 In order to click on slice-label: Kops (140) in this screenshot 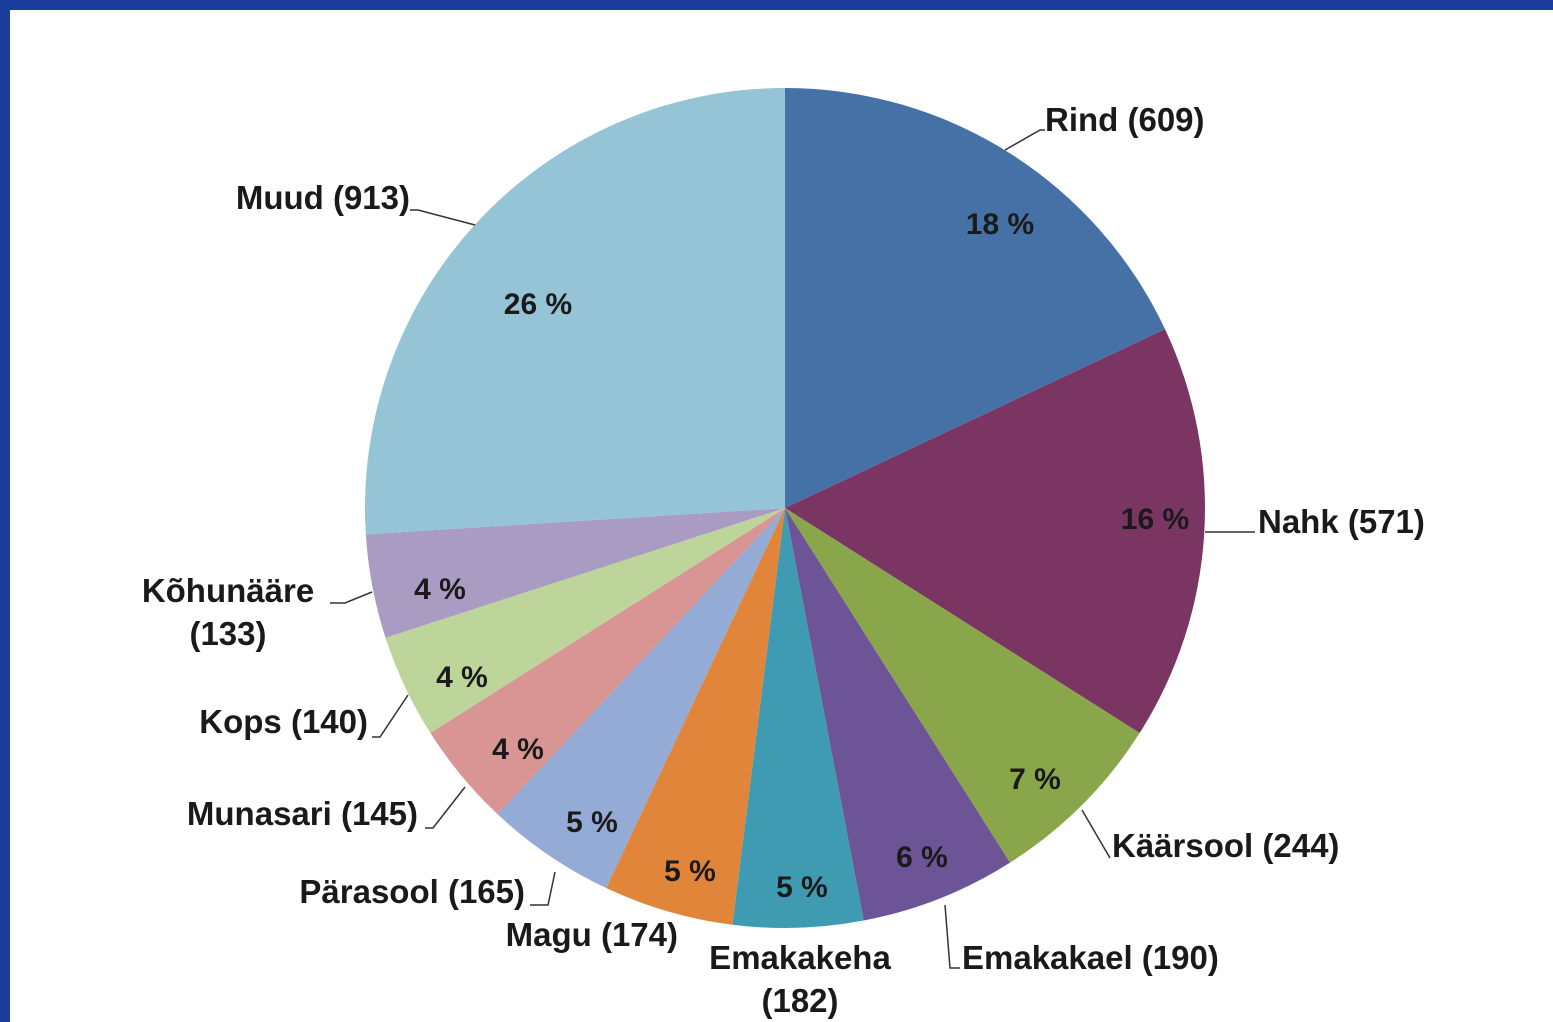, I will do `click(283, 721)`.